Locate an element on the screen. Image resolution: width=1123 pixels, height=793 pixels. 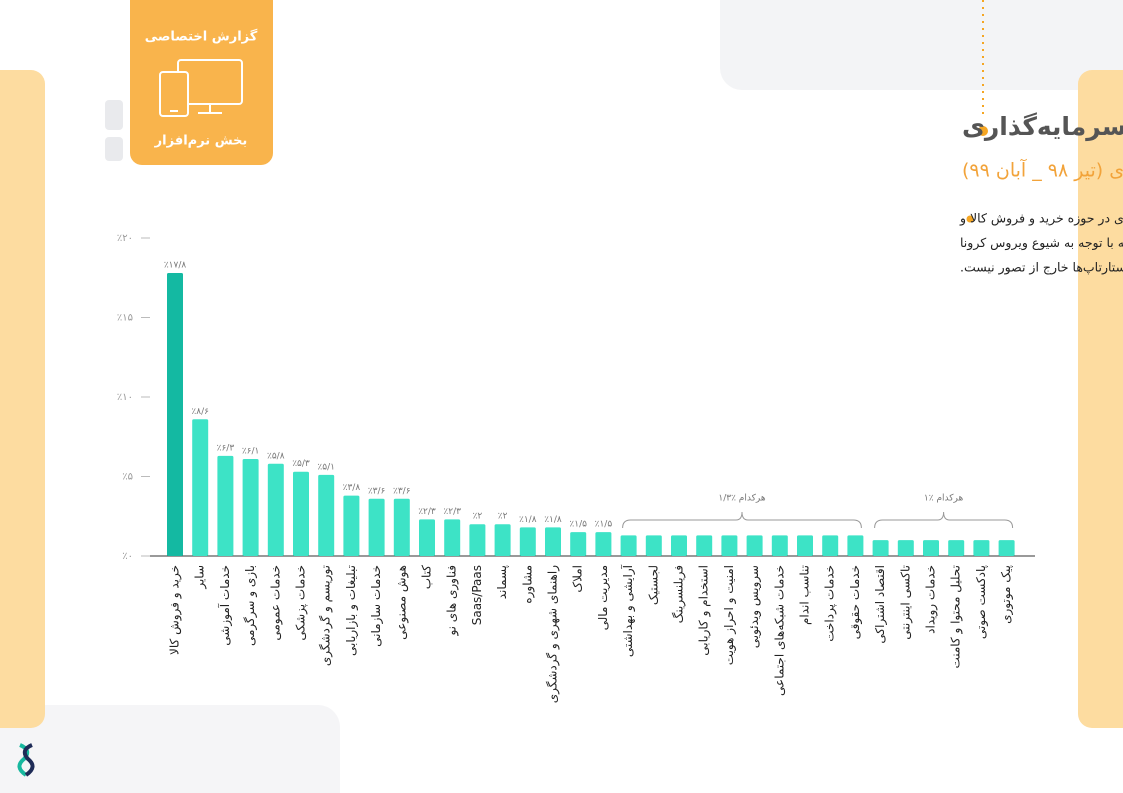
x-tick-label: پیک موتوری is located at coordinates (1006, 594).